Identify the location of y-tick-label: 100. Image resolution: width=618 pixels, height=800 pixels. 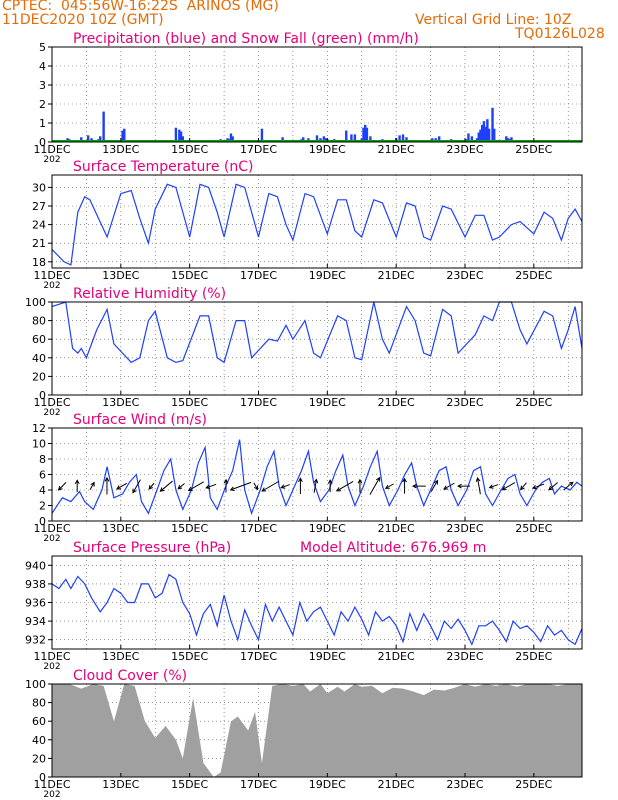
(35, 302).